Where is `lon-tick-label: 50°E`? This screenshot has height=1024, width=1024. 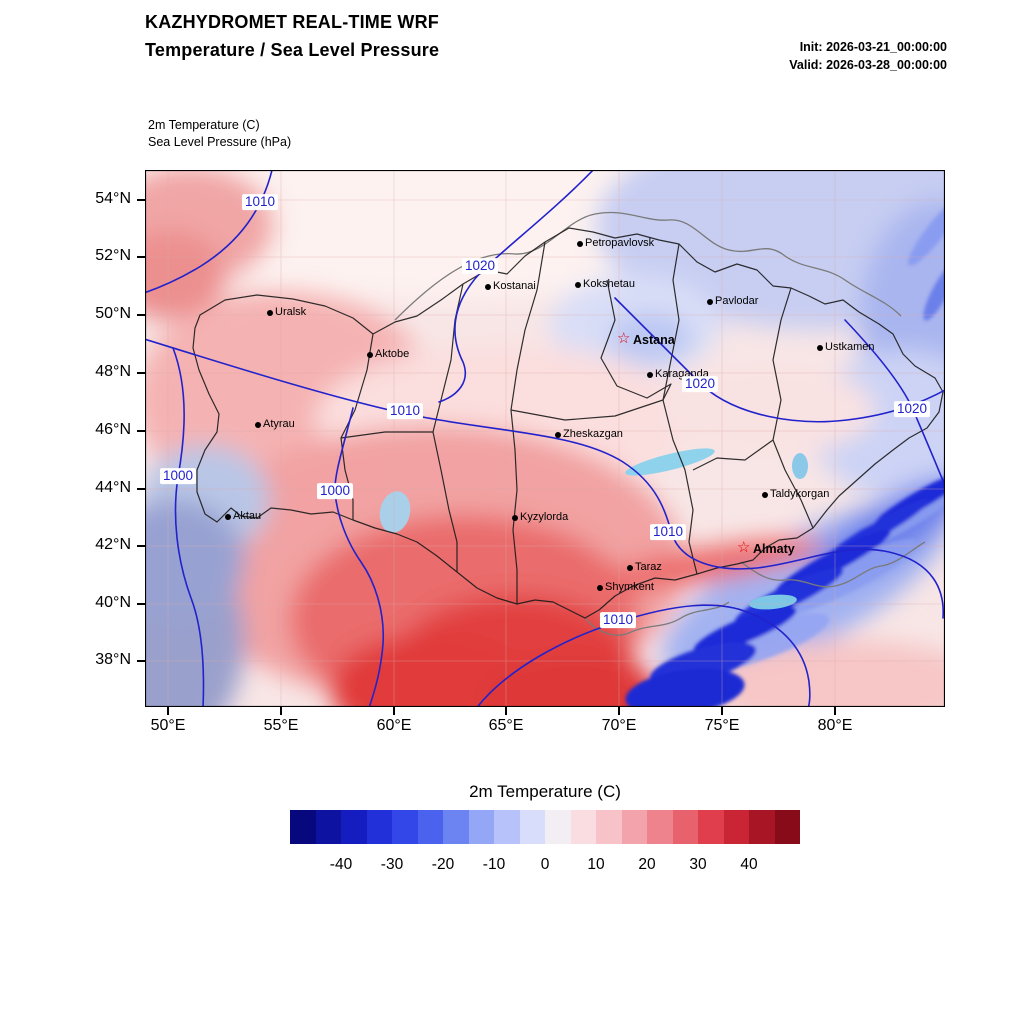 lon-tick-label: 50°E is located at coordinates (168, 725).